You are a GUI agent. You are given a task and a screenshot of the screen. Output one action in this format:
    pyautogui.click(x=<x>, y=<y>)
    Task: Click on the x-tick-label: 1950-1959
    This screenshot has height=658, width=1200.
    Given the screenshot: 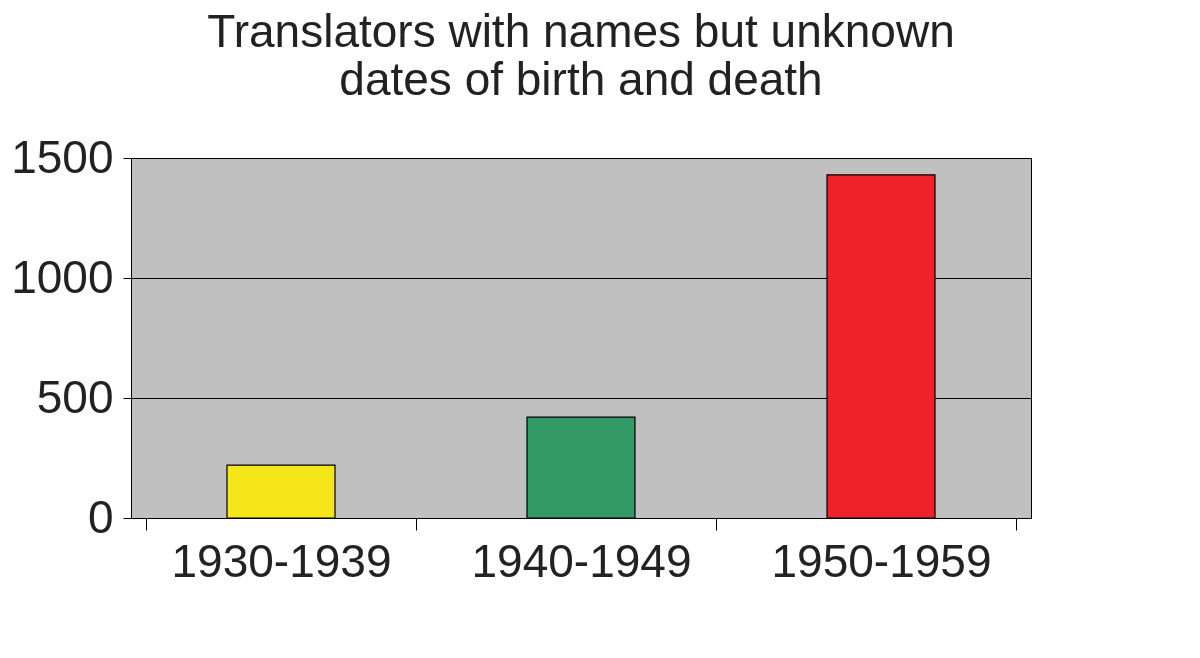 What is the action you would take?
    pyautogui.click(x=881, y=560)
    